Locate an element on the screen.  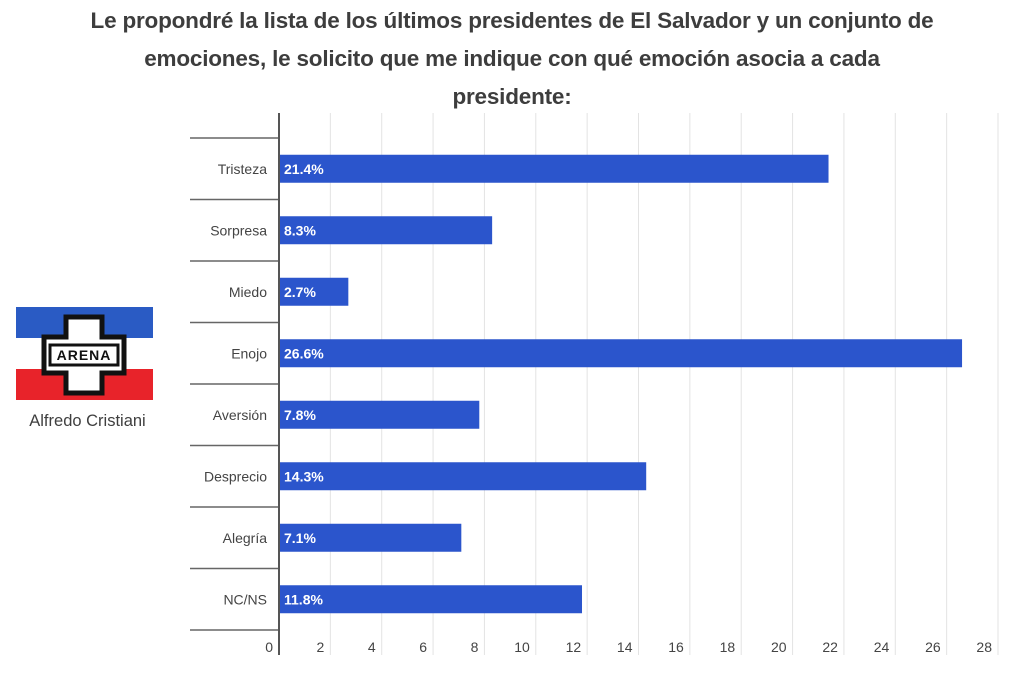
category-label: Aversión is located at coordinates (240, 415).